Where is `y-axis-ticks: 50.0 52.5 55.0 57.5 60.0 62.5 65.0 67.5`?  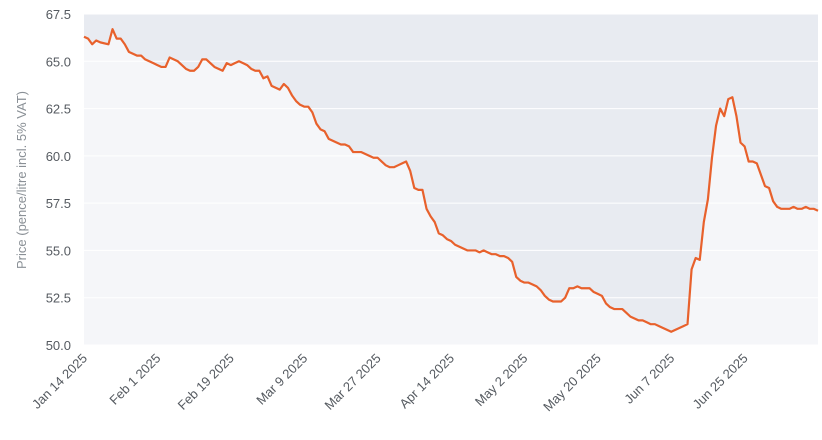
y-axis-ticks: 50.0 52.5 55.0 57.5 60.0 62.5 65.0 67.5 is located at coordinates (58, 180).